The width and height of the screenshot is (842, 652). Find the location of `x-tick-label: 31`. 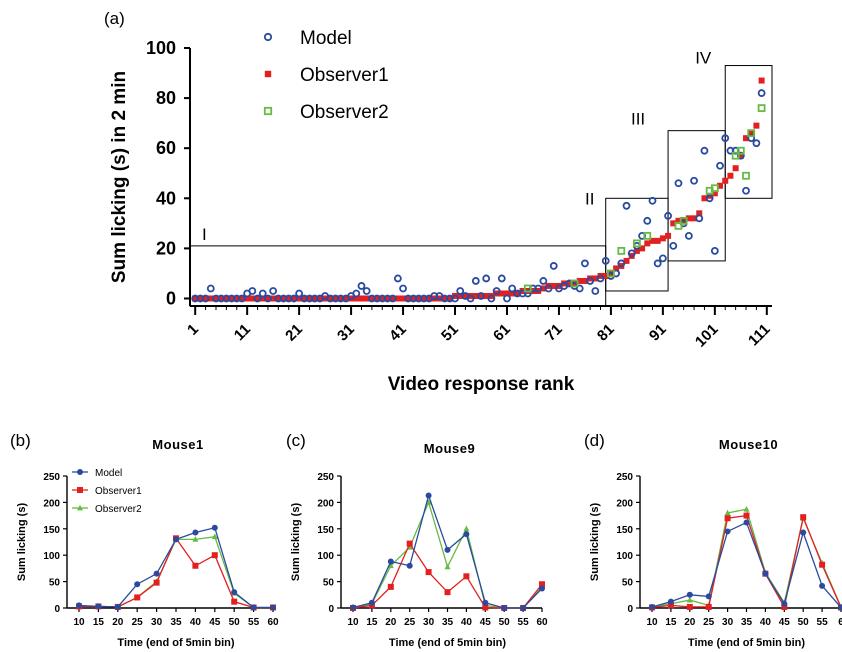

x-tick-label: 31 is located at coordinates (346, 333).